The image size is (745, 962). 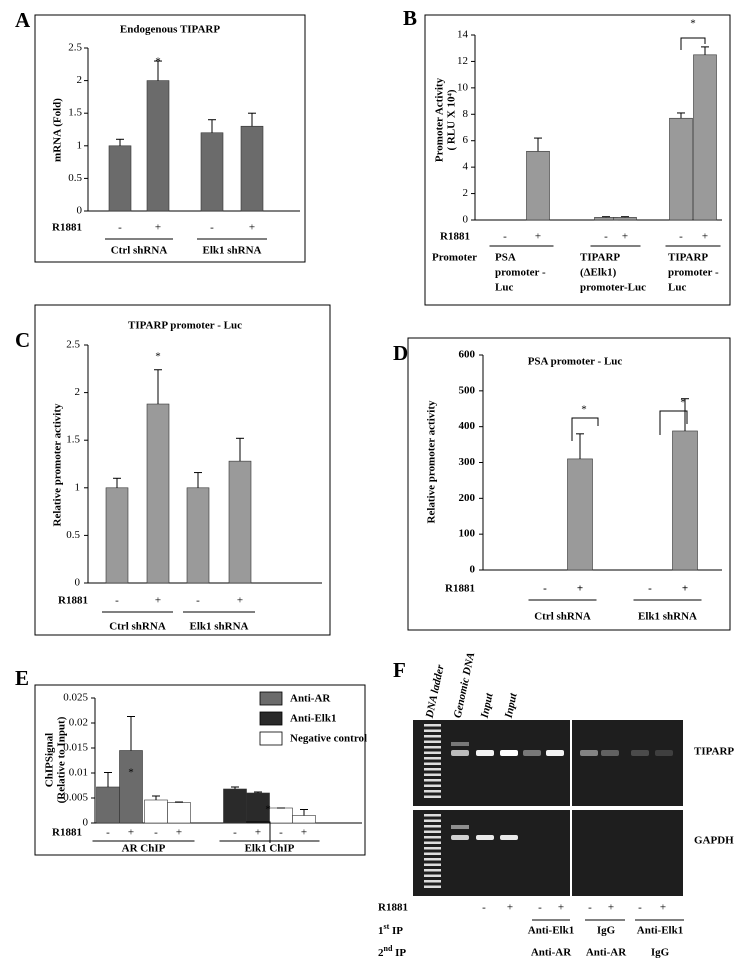 What do you see at coordinates (548, 853) in the screenshot?
I see `gel-bottom` at bounding box center [548, 853].